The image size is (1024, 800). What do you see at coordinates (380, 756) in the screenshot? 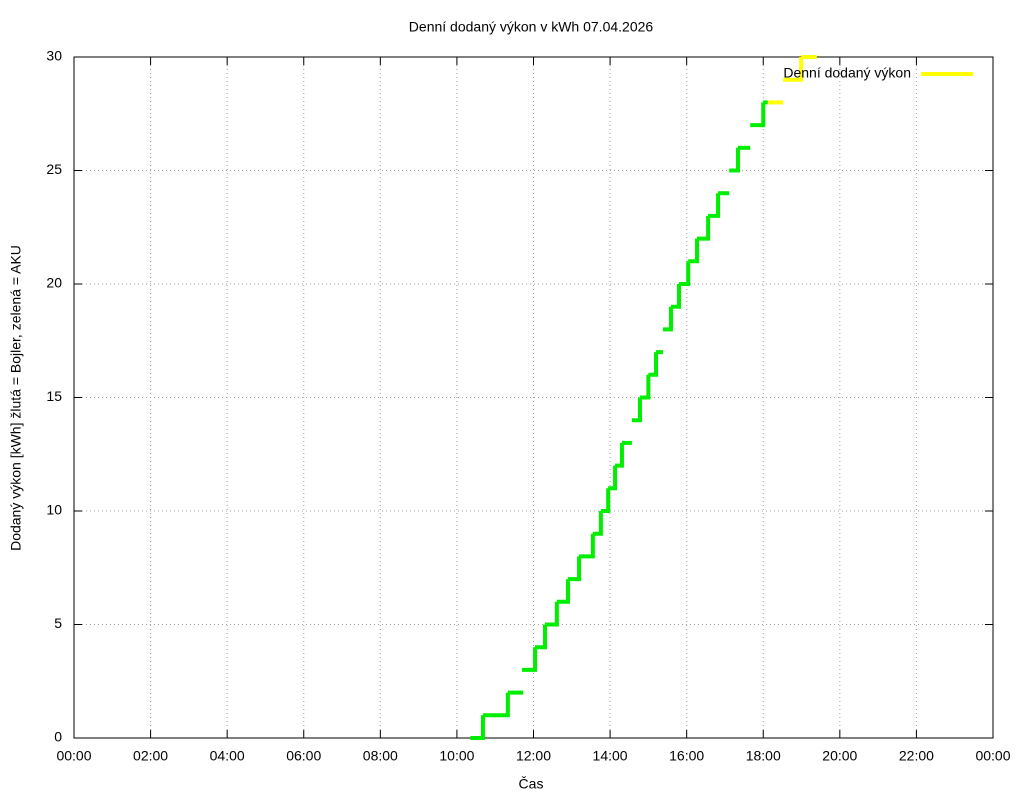
I see `x-tick-label: 08:00` at bounding box center [380, 756].